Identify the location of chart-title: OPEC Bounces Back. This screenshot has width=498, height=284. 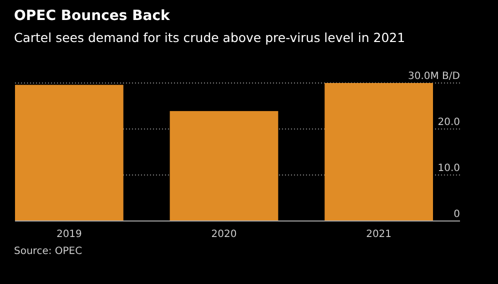
(92, 16).